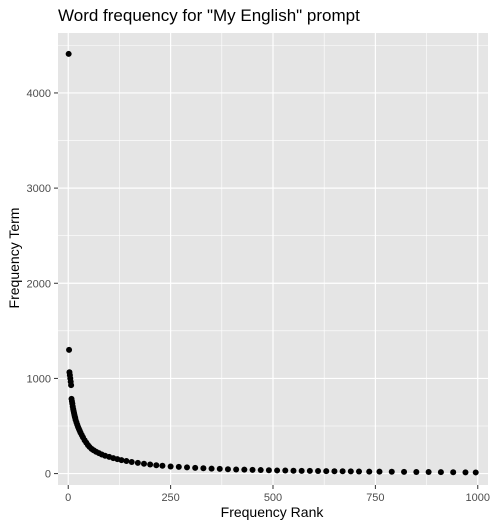 The width and height of the screenshot is (495, 527). Describe the element at coordinates (39, 284) in the screenshot. I see `y-tick-label: 2000` at that location.